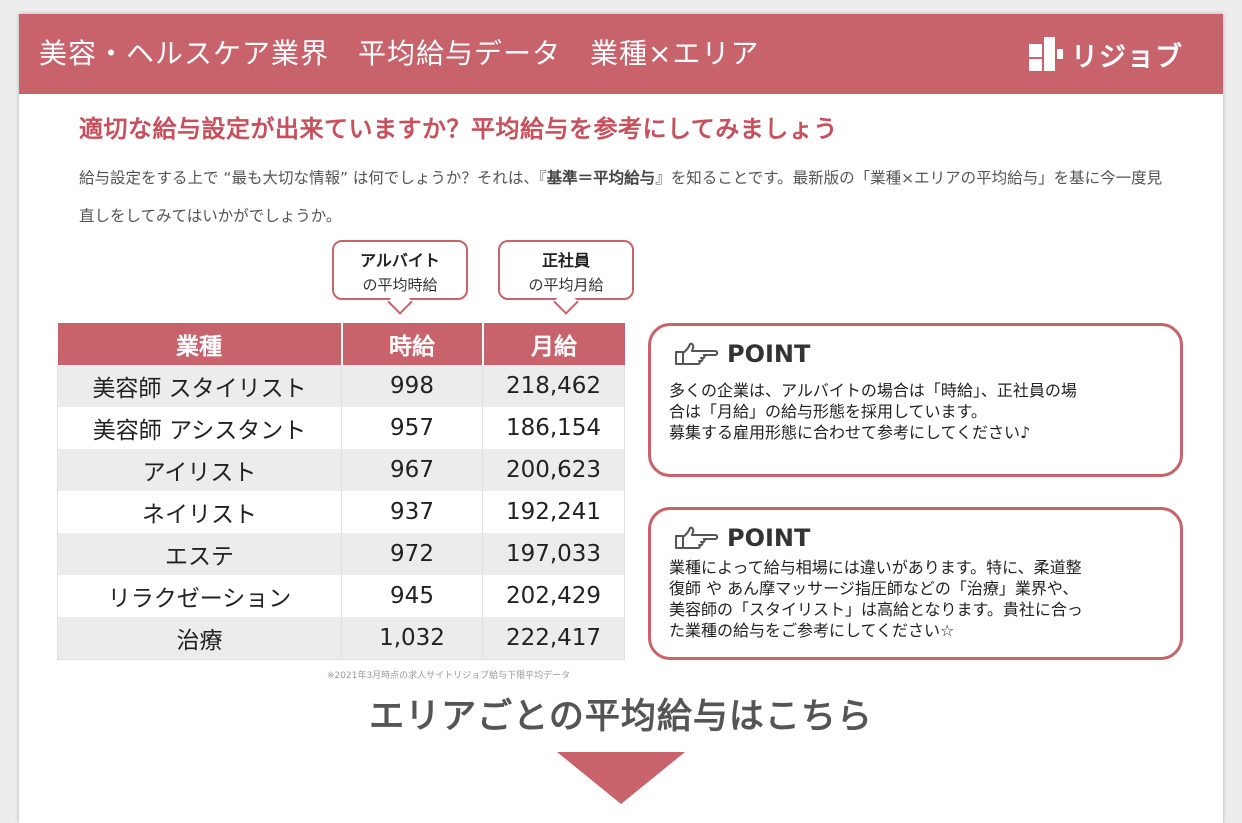 Image resolution: width=1242 pixels, height=823 pixels. I want to click on monthly-cell: 202,429, so click(553, 596).